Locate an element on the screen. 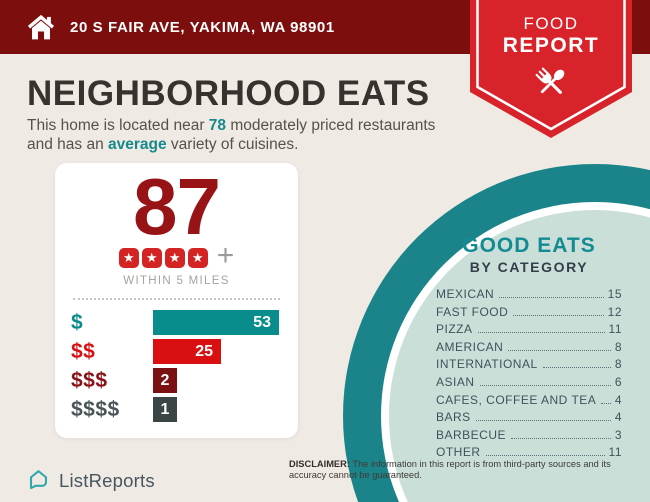 The image size is (650, 502). price-tier-label: $$ is located at coordinates (83, 351).